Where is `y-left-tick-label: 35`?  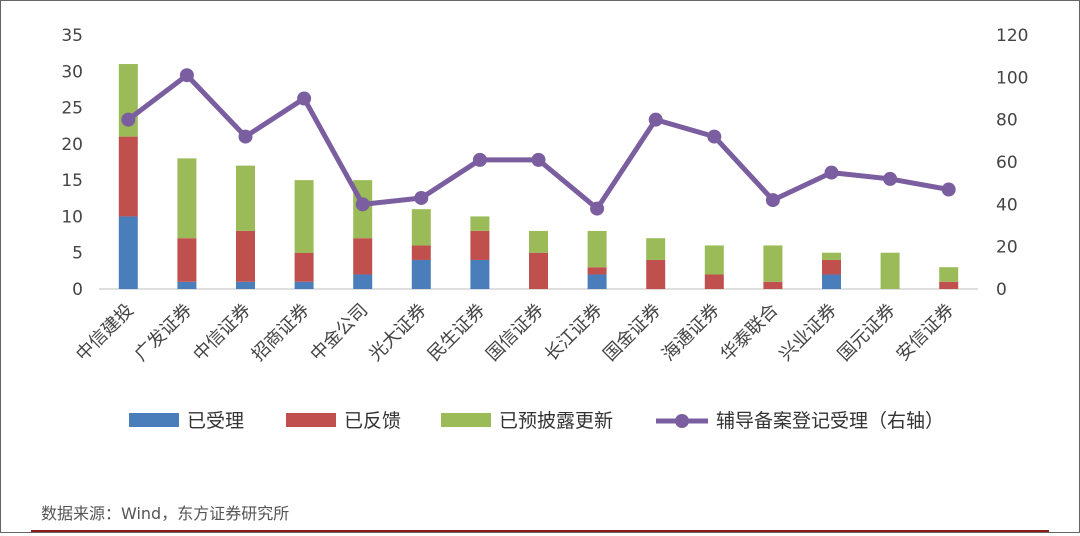
y-left-tick-label: 35 is located at coordinates (72, 36).